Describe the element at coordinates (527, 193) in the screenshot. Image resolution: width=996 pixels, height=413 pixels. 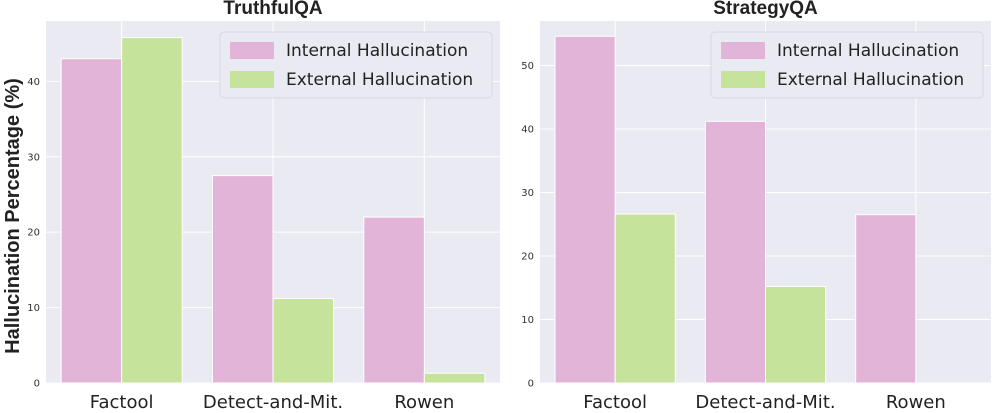
I see `strategyqa-ytick-label: 30` at that location.